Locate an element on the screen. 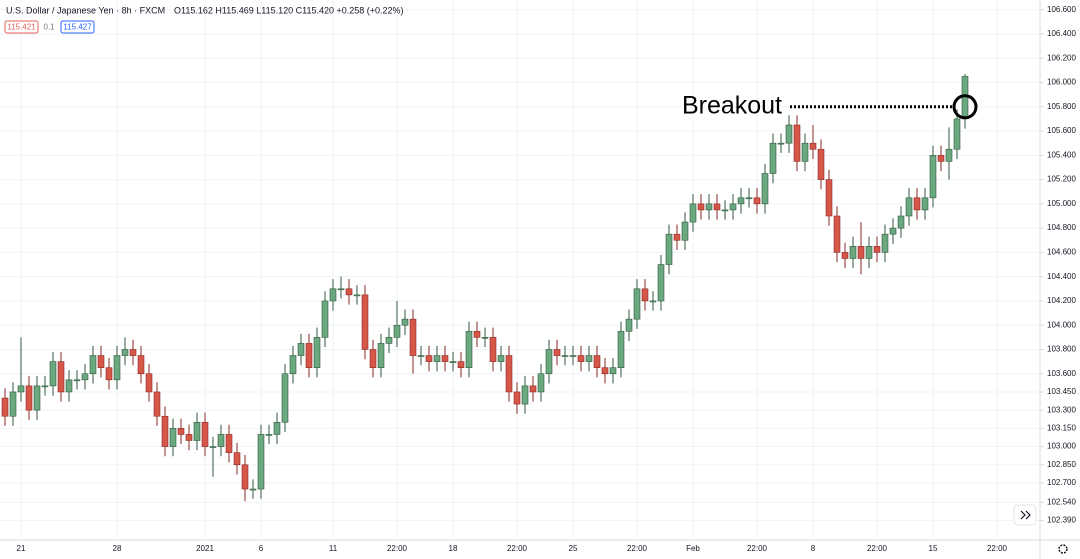  y-tick-label: 106.000 is located at coordinates (1061, 82).